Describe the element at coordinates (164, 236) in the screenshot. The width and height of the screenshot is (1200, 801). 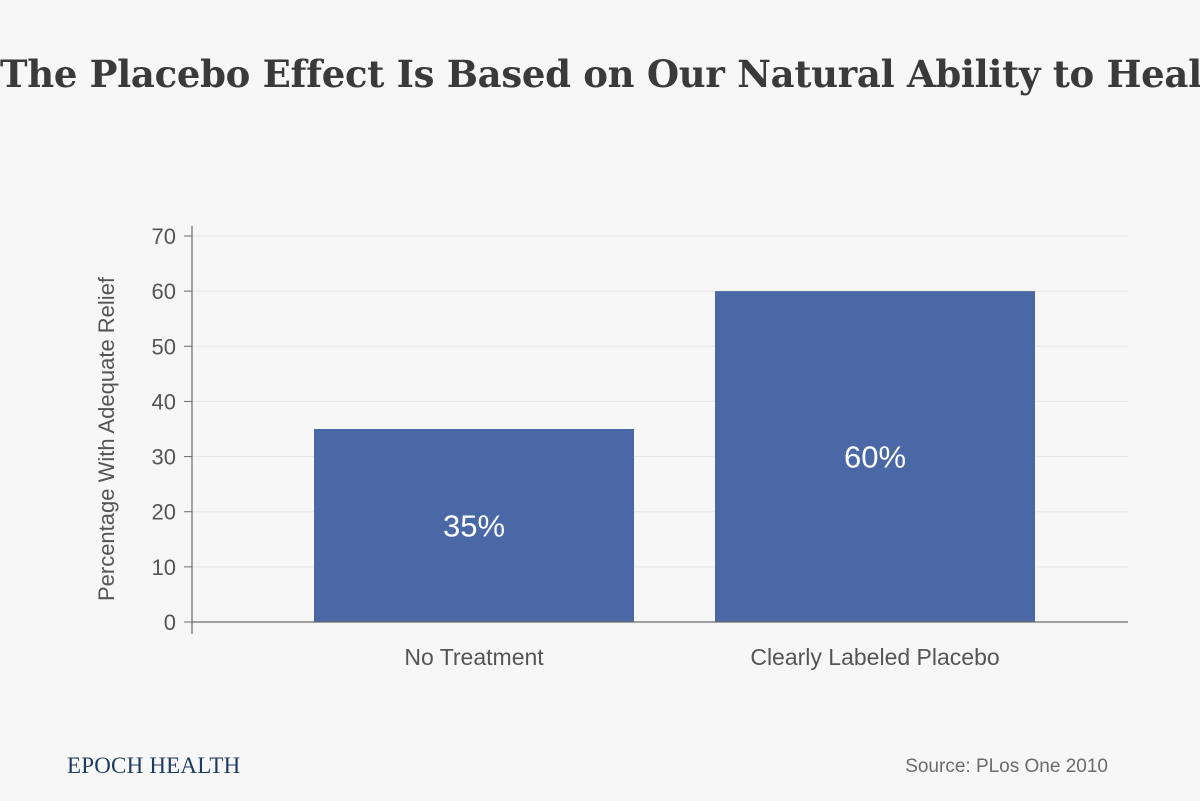
I see `y-tick-label: 70` at that location.